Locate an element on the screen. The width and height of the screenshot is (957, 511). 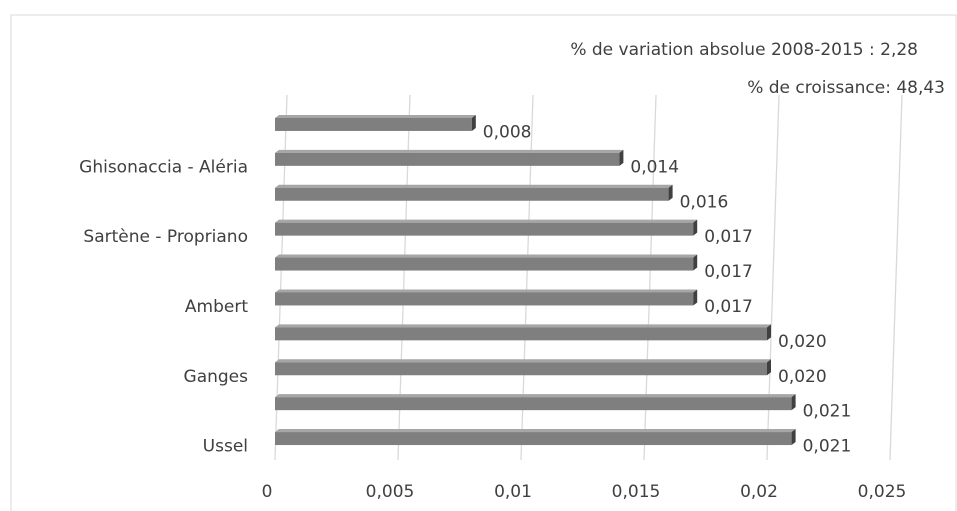
x-tick-label: 0,005 is located at coordinates (390, 492).